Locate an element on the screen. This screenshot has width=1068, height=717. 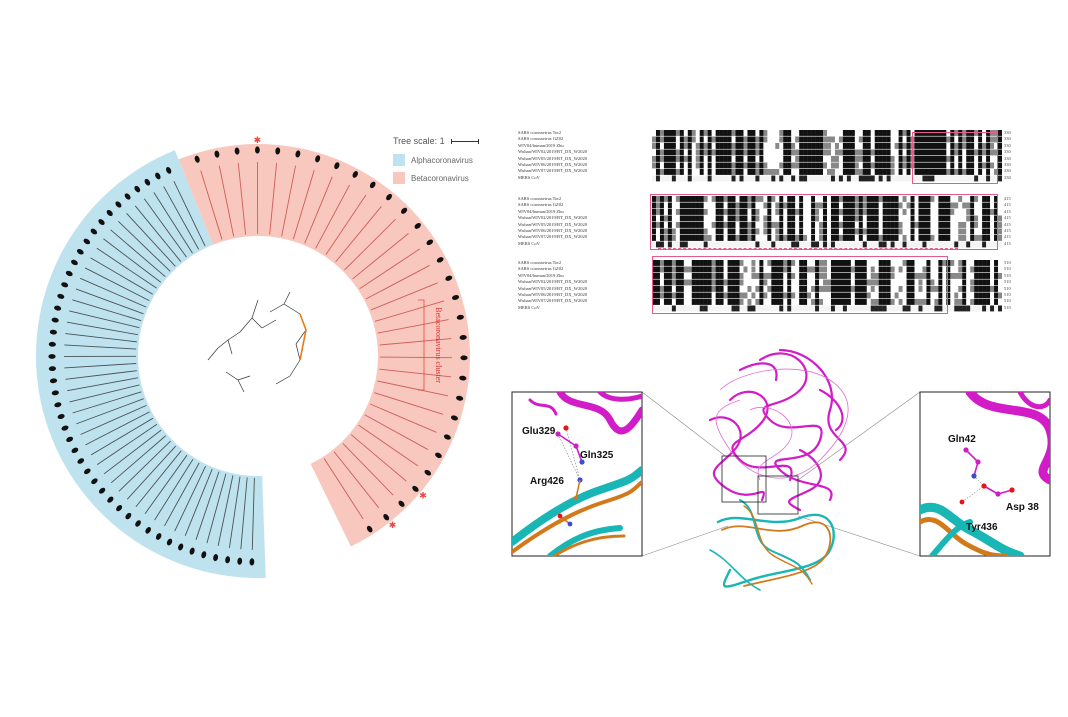
end-number: 330 is located at coordinates (1007, 152).